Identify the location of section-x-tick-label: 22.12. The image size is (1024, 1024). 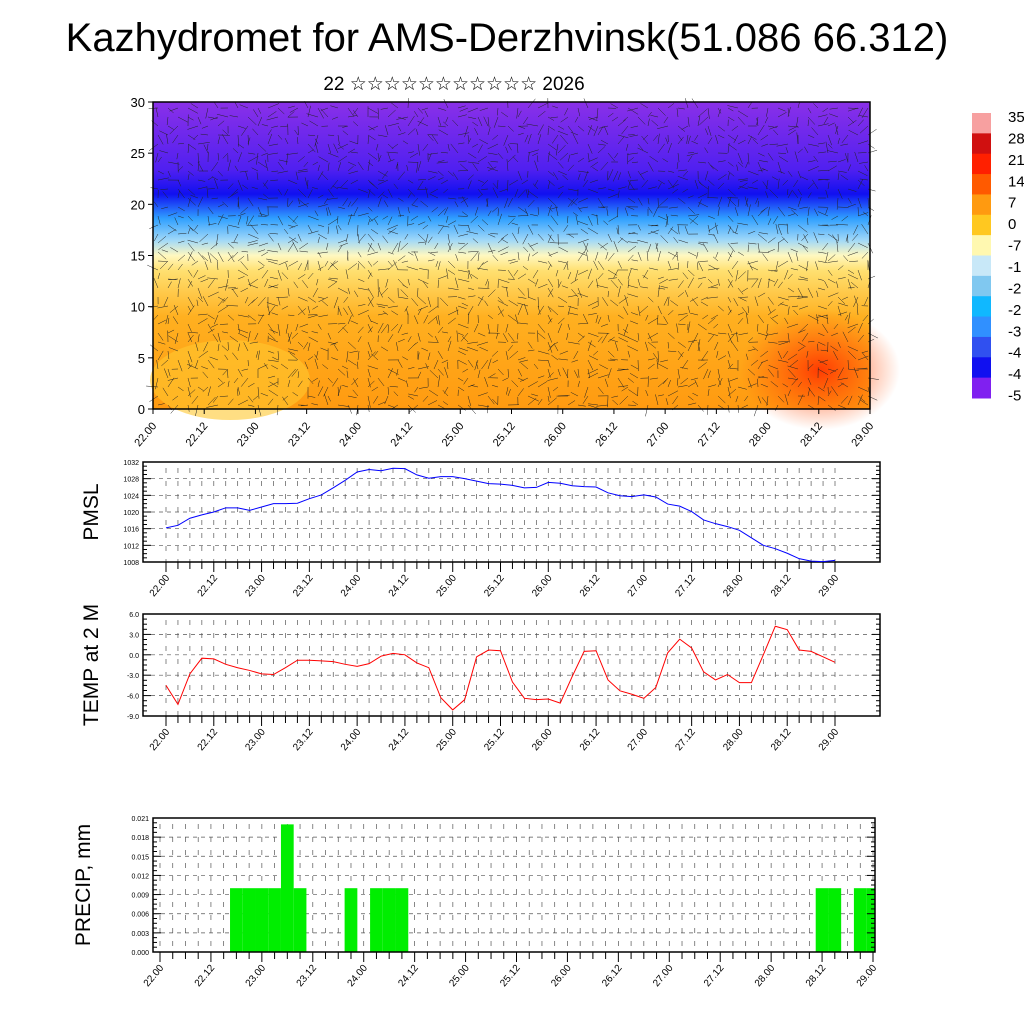
(197, 434).